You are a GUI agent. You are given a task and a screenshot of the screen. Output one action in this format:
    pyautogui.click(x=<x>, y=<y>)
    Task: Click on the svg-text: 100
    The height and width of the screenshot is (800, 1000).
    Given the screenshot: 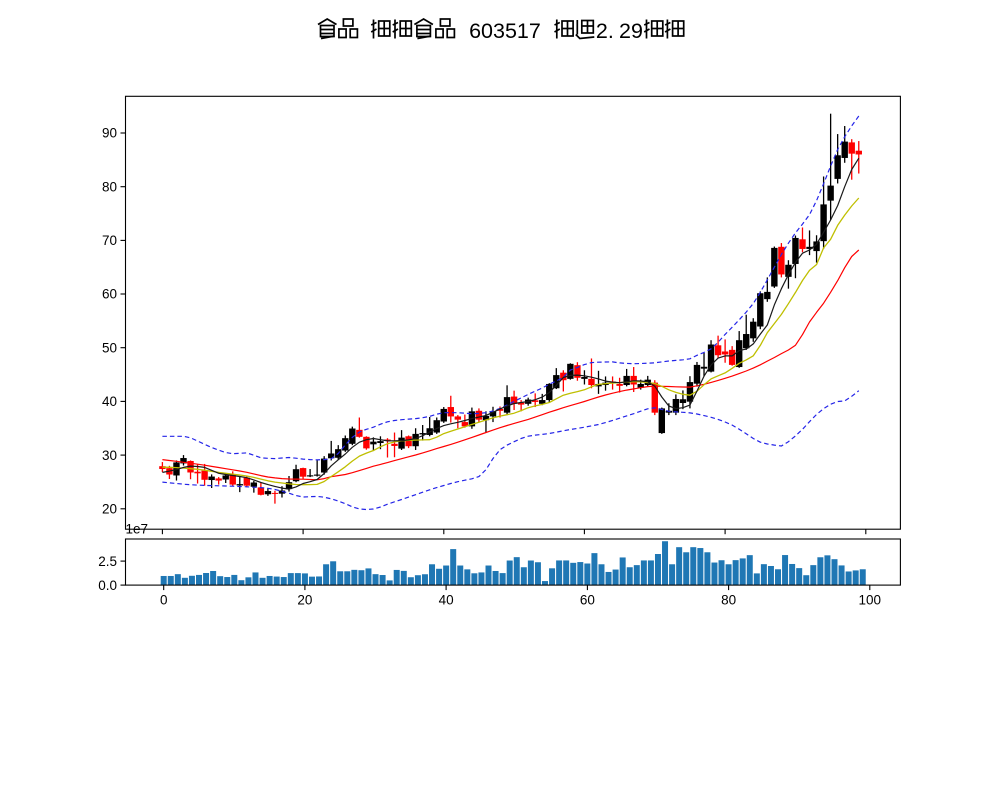 What is the action you would take?
    pyautogui.click(x=870, y=600)
    